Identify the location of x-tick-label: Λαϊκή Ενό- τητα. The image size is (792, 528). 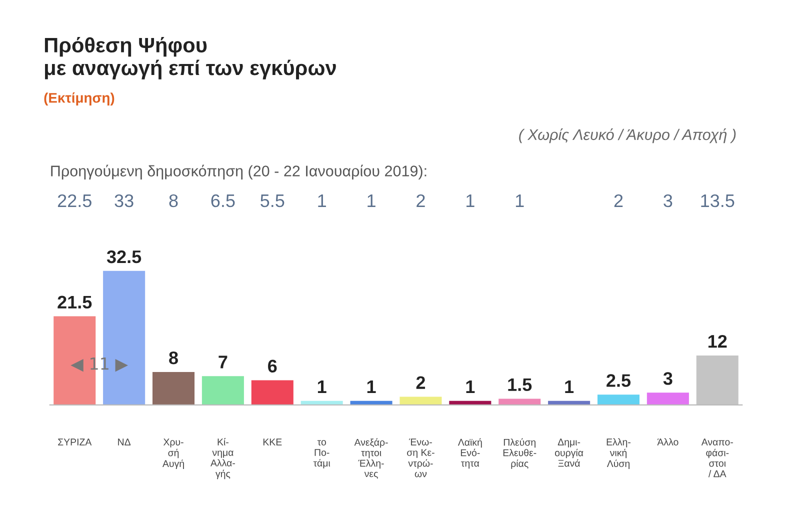
(470, 453).